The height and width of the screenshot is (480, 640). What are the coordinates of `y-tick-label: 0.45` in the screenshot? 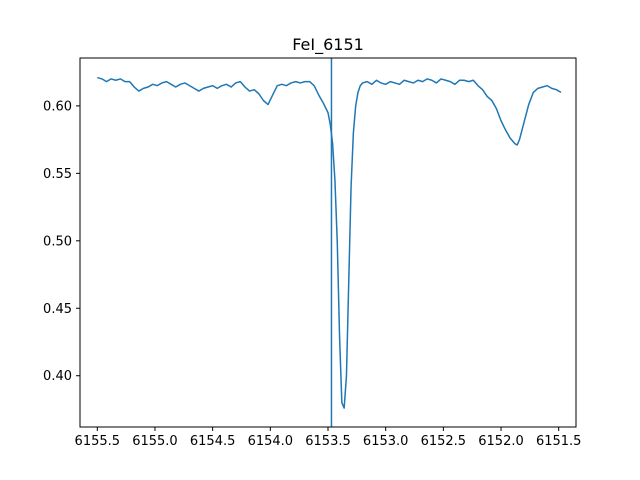 It's located at (57, 309).